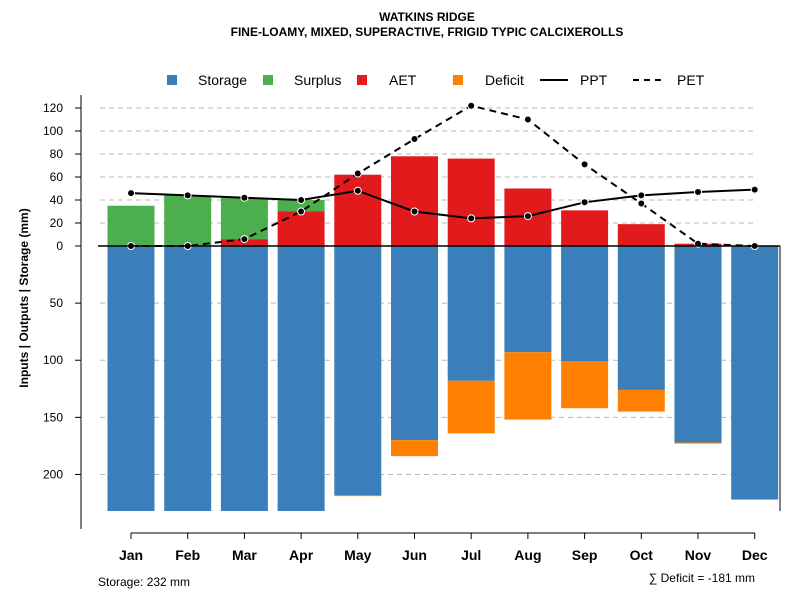 This screenshot has width=800, height=600. I want to click on bar-deficit-jun, so click(414, 448).